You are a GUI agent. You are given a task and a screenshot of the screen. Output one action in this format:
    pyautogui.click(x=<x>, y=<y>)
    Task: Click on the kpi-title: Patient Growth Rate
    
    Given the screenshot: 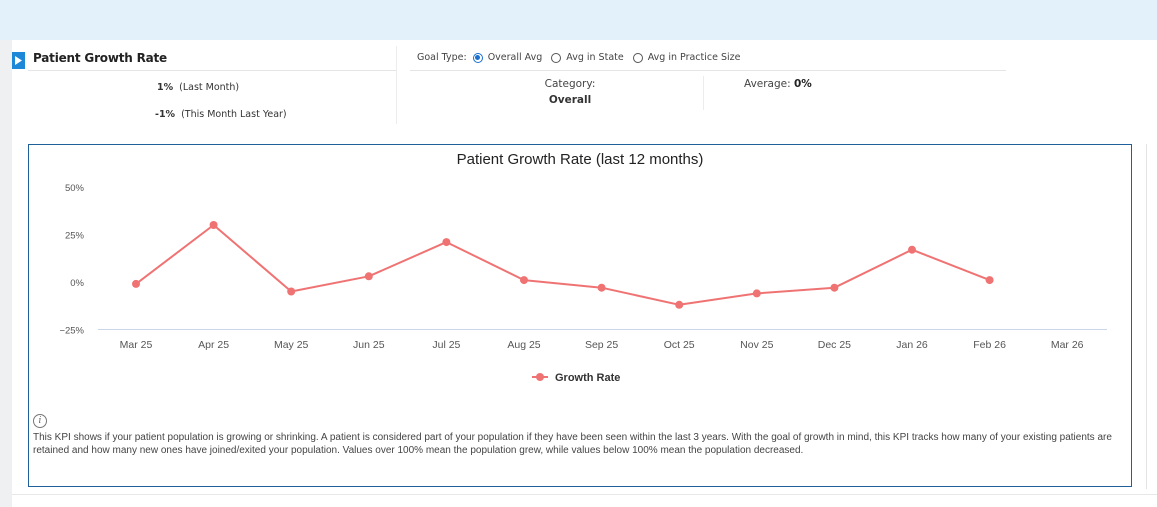 What is the action you would take?
    pyautogui.click(x=100, y=58)
    